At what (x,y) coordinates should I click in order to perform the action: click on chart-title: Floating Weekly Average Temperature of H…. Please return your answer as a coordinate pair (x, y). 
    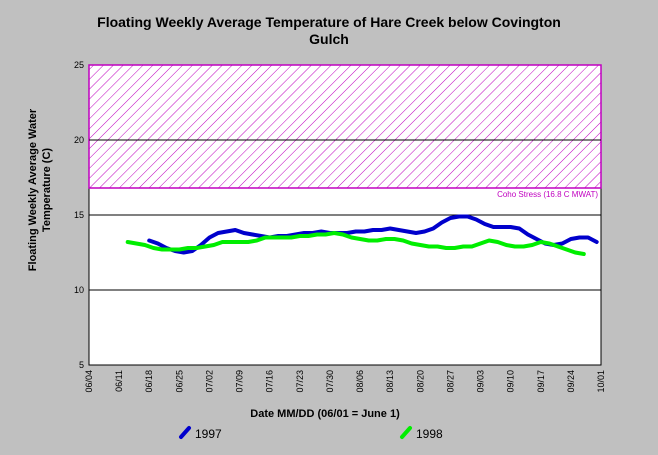
    Looking at the image, I should click on (329, 22).